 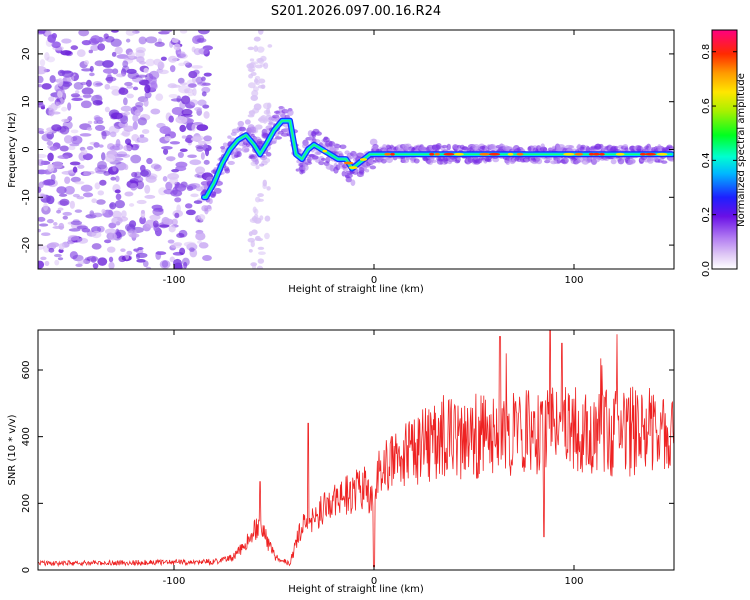 I want to click on snr-x-tick-label: 100, so click(x=573, y=581).